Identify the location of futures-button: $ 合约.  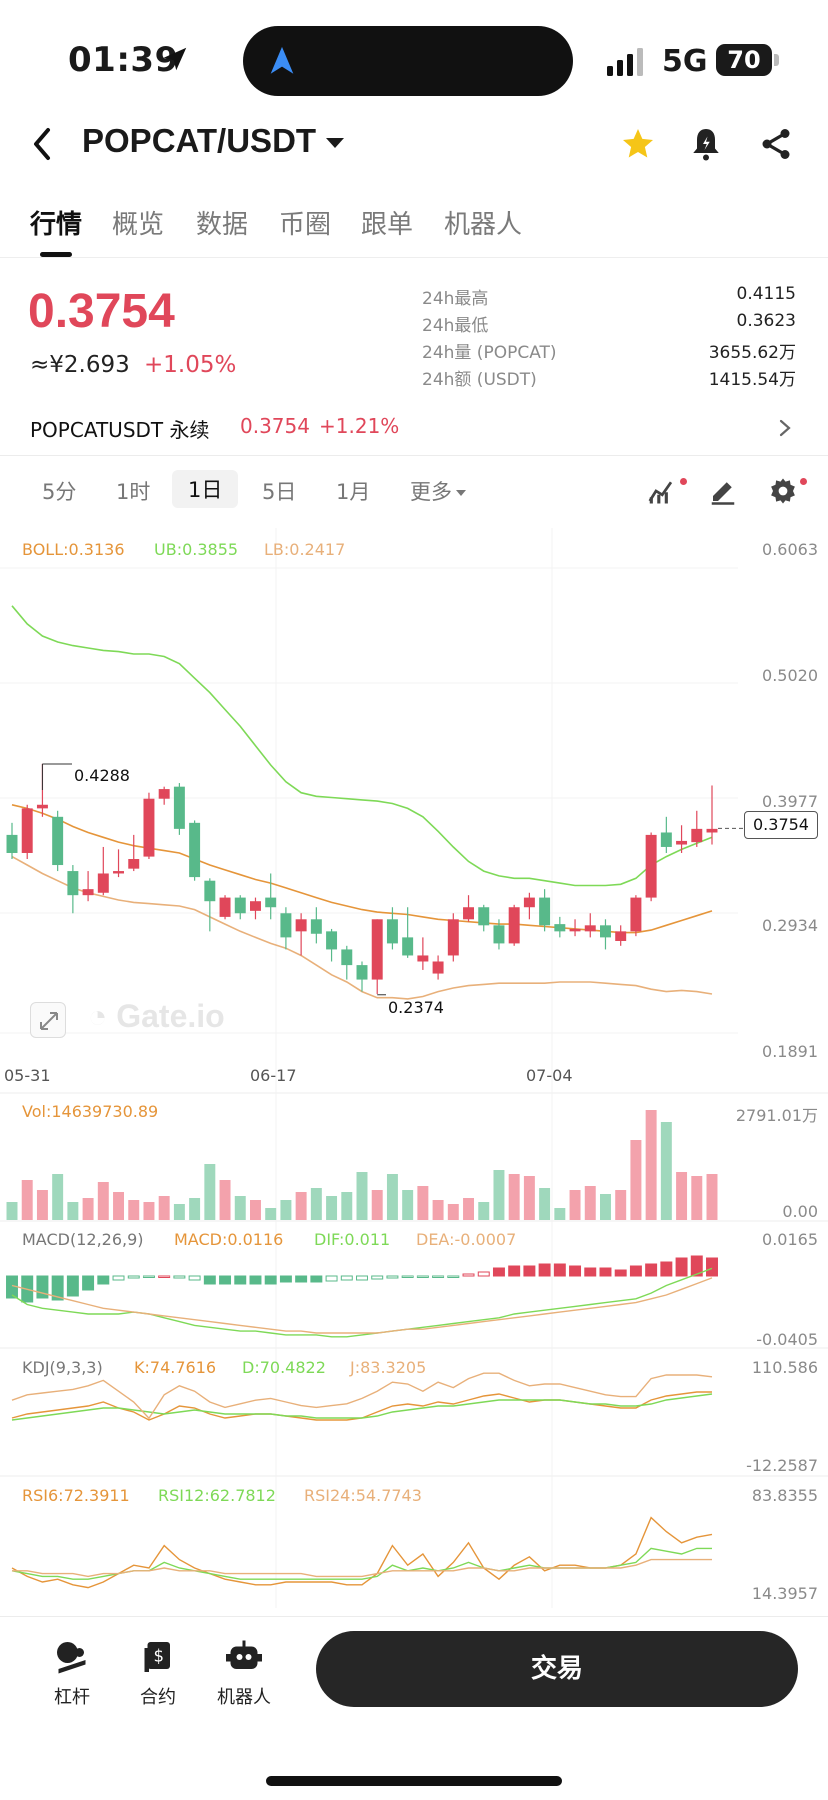
(158, 1674).